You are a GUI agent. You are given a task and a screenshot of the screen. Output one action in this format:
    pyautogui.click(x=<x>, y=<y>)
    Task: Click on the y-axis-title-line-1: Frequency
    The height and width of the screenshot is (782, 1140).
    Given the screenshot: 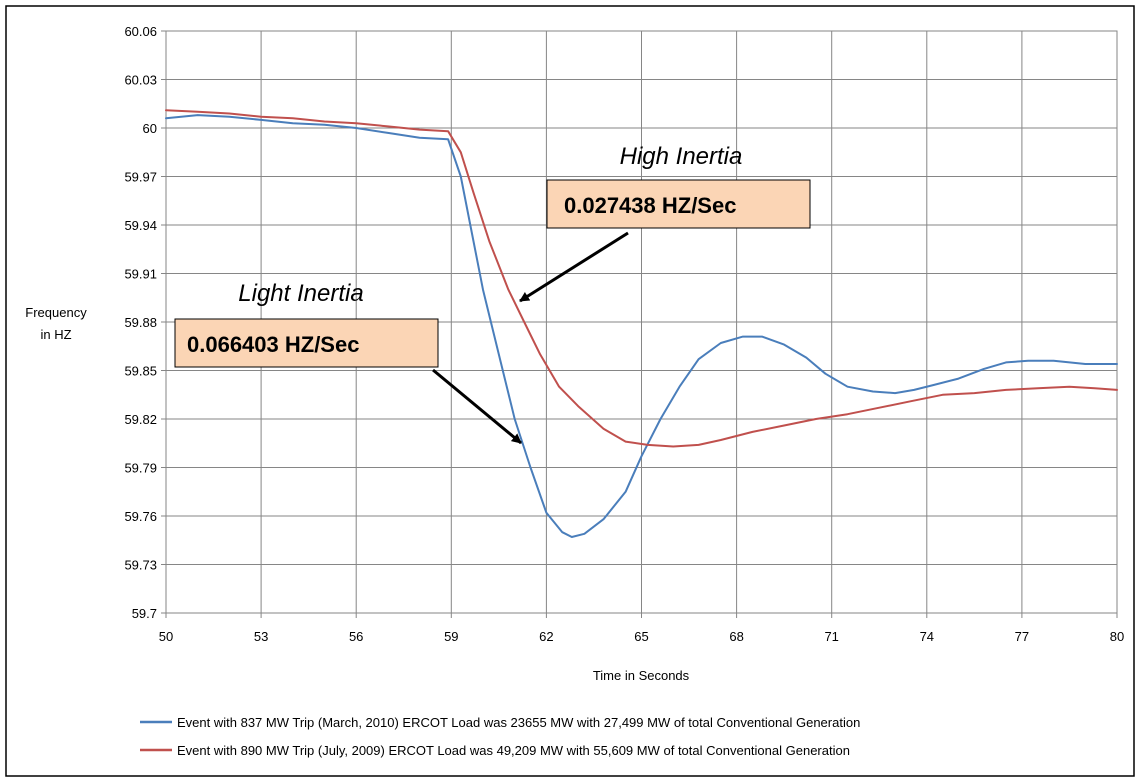 What is the action you would take?
    pyautogui.click(x=56, y=312)
    